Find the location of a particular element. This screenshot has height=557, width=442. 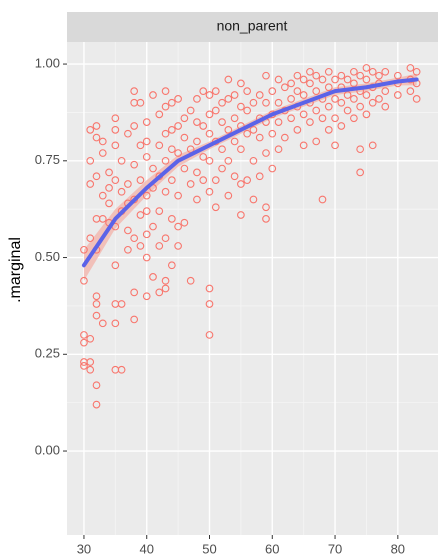

y-tick-label: 0.00 is located at coordinates (47, 449).